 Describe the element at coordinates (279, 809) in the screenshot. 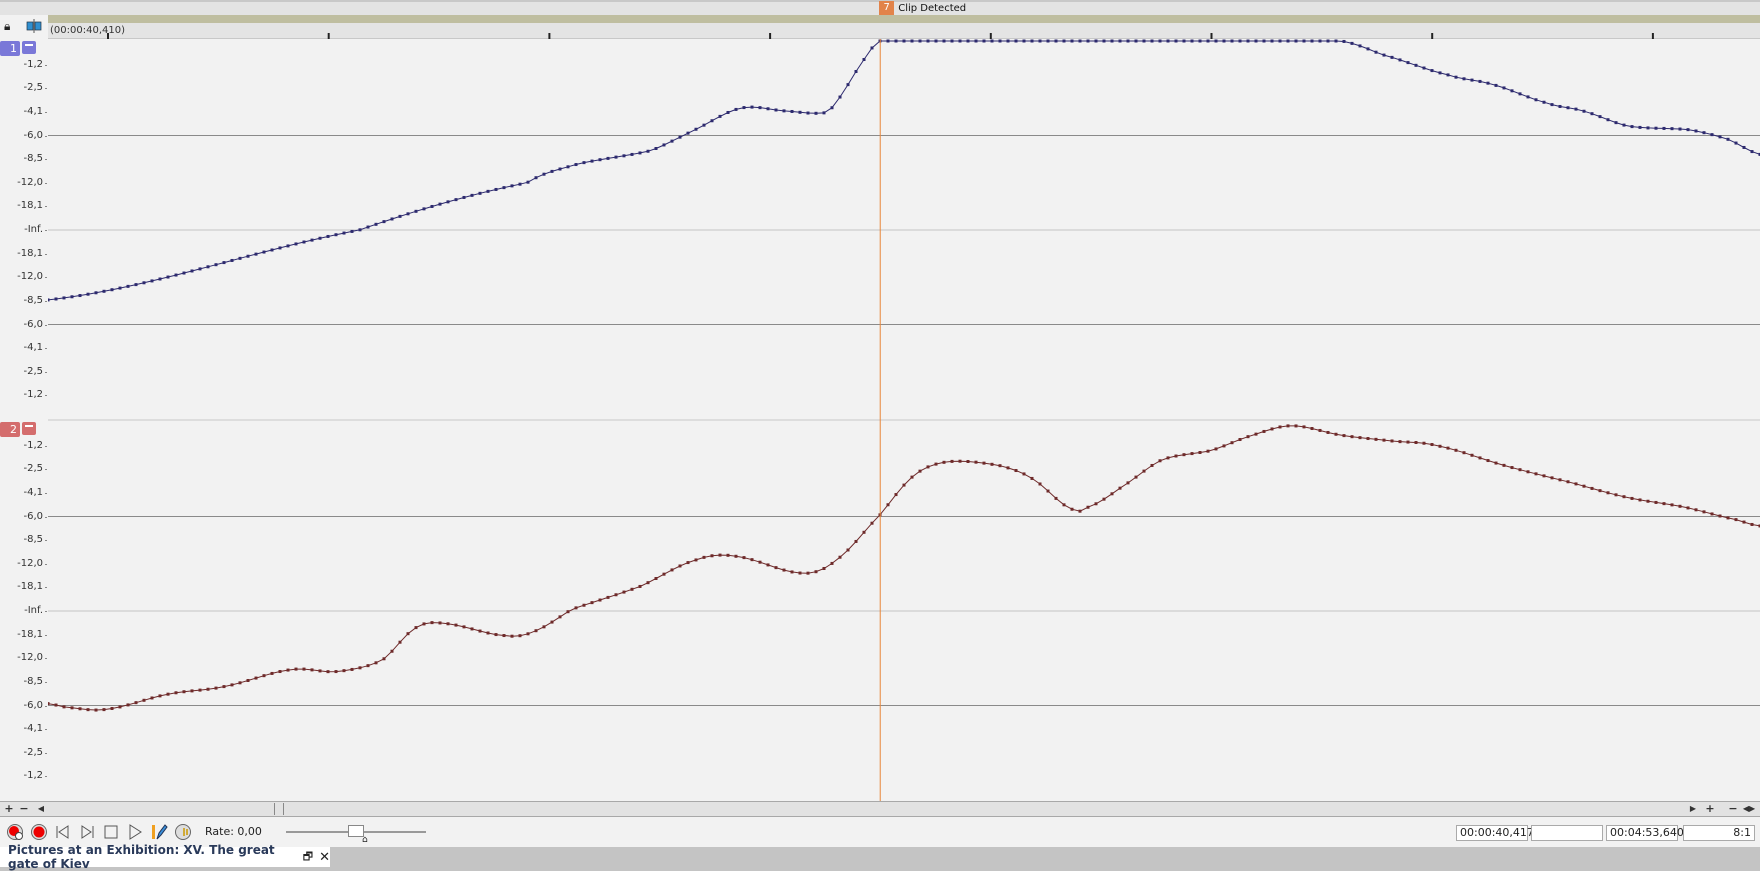

I see `scroll-thumb` at that location.